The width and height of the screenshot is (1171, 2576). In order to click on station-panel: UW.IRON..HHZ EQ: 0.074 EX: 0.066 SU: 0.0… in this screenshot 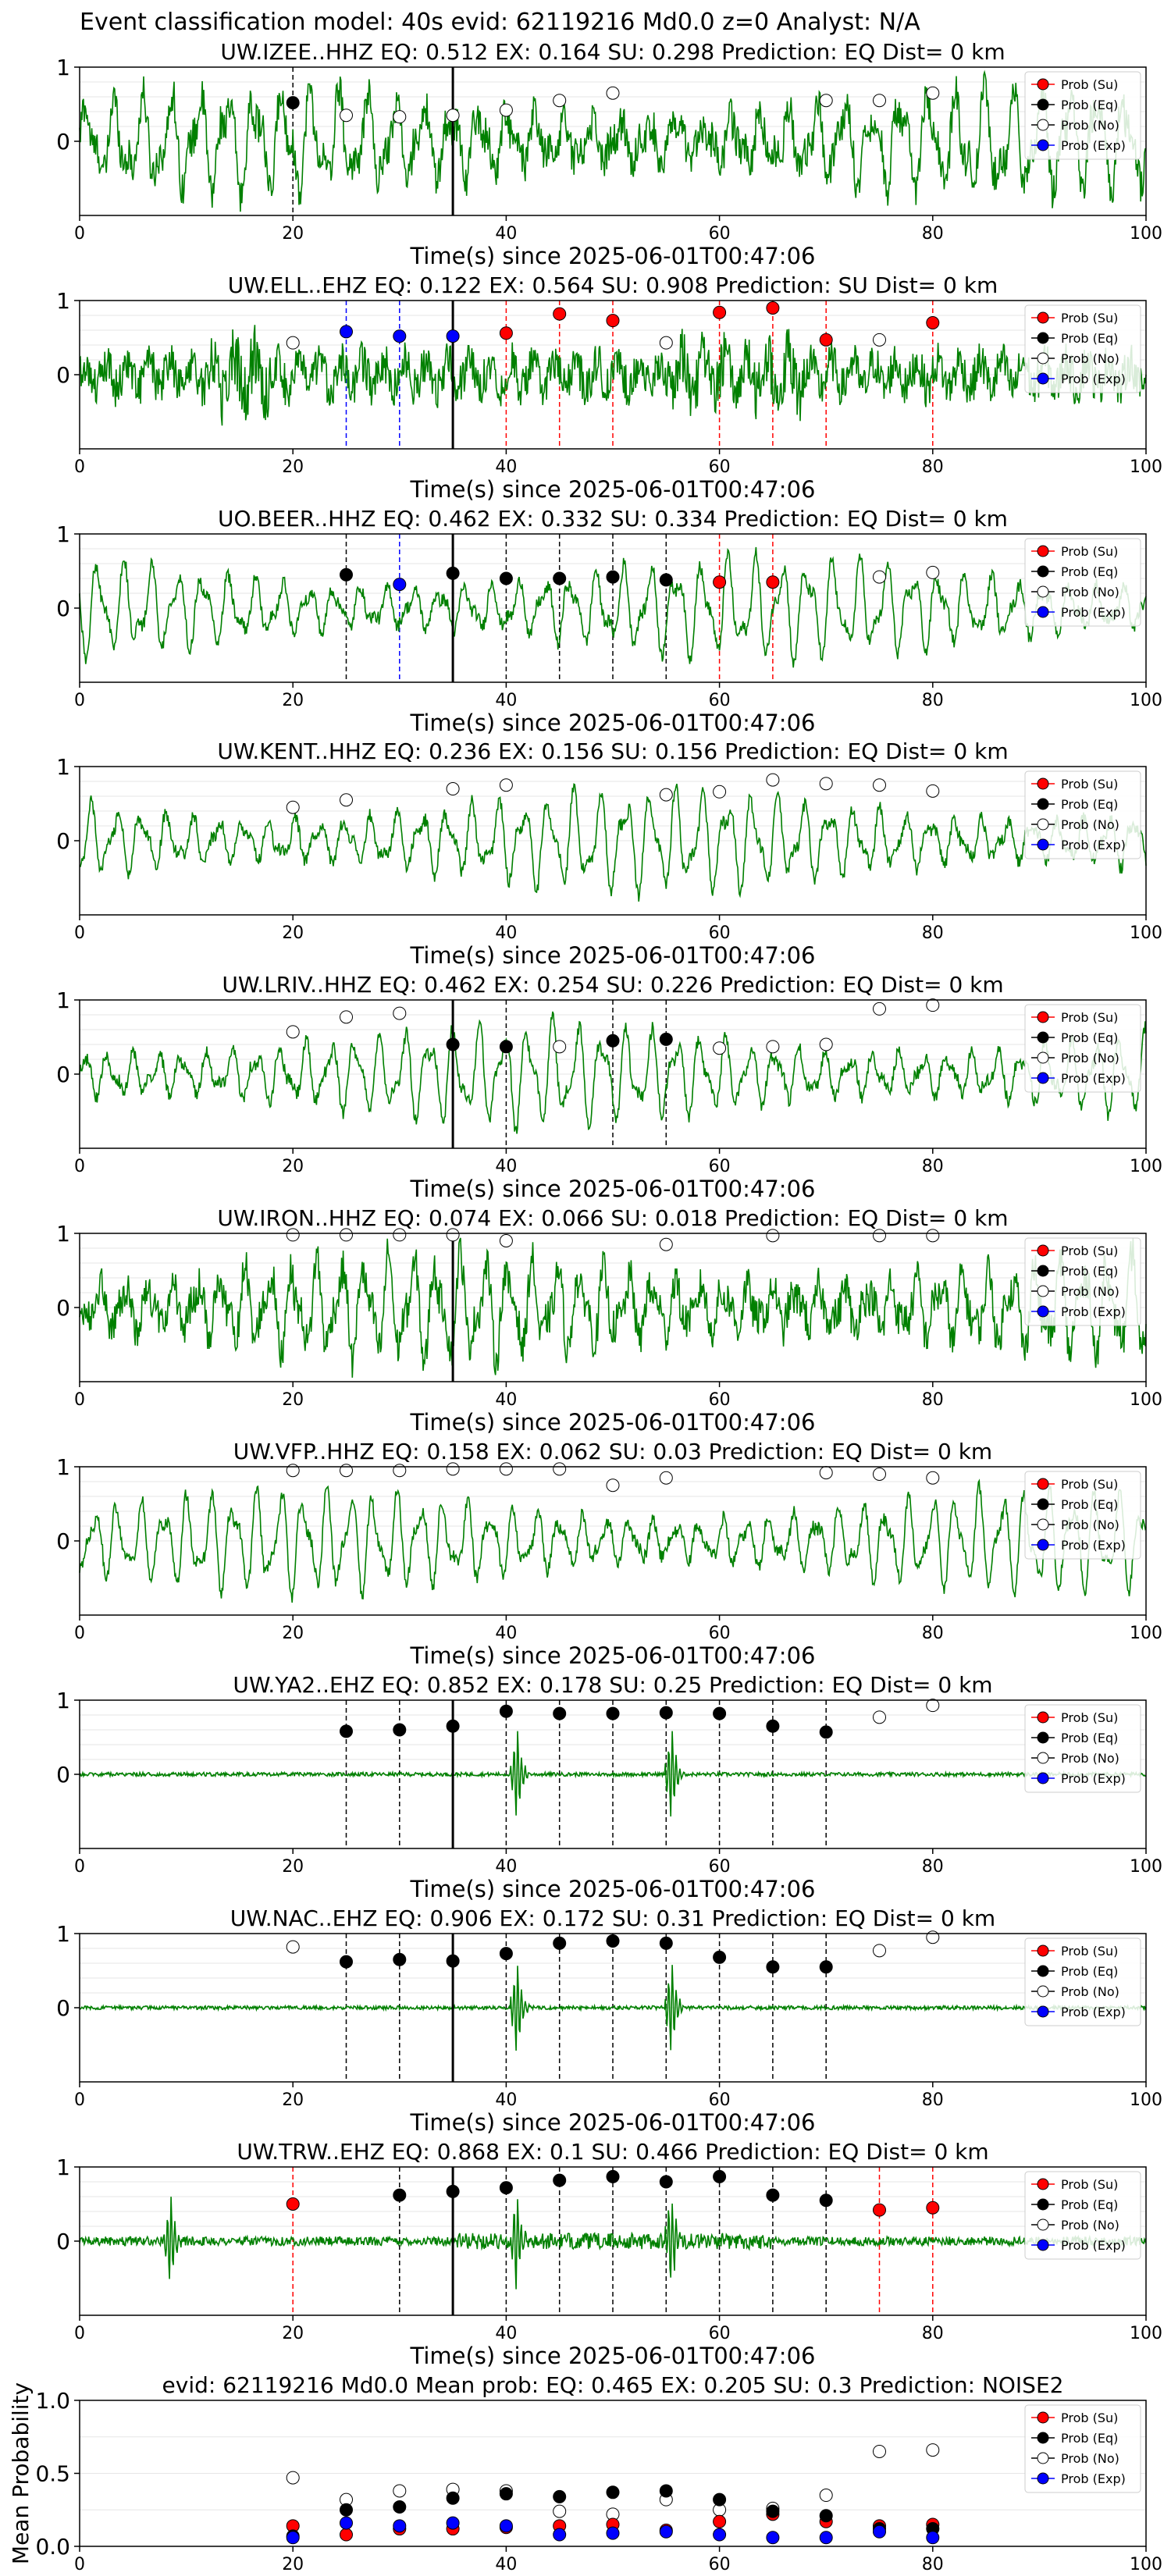, I will do `click(609, 1320)`.